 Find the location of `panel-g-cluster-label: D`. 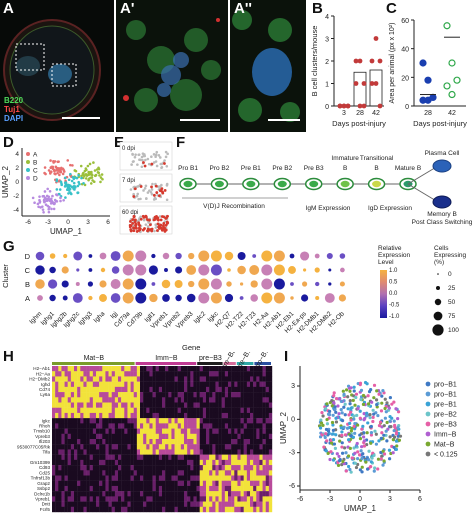

panel-g-cluster-label: D is located at coordinates (28, 256).